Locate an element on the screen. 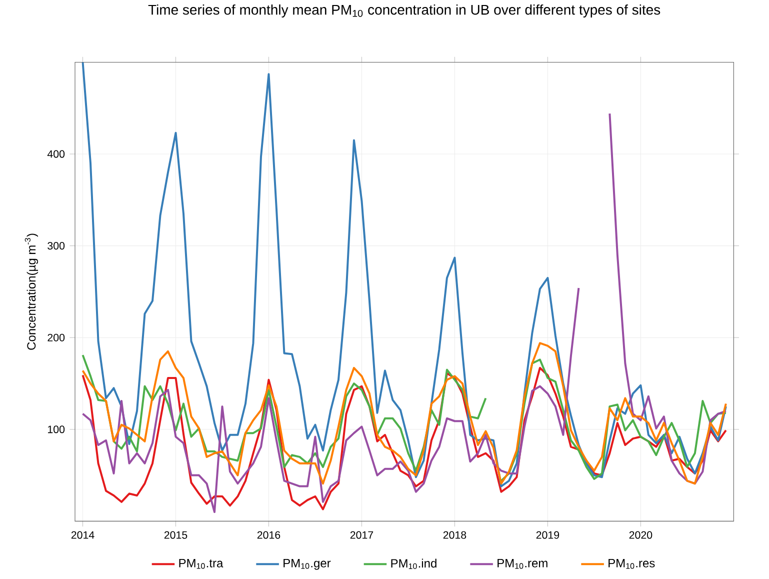  x-tick-label: 2016 is located at coordinates (268, 535).